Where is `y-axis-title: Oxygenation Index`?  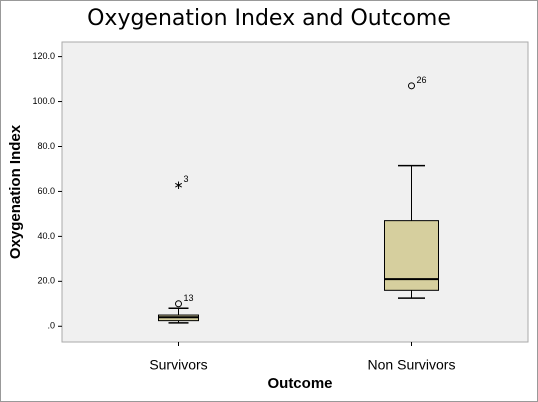 y-axis-title: Oxygenation Index is located at coordinates (15, 191).